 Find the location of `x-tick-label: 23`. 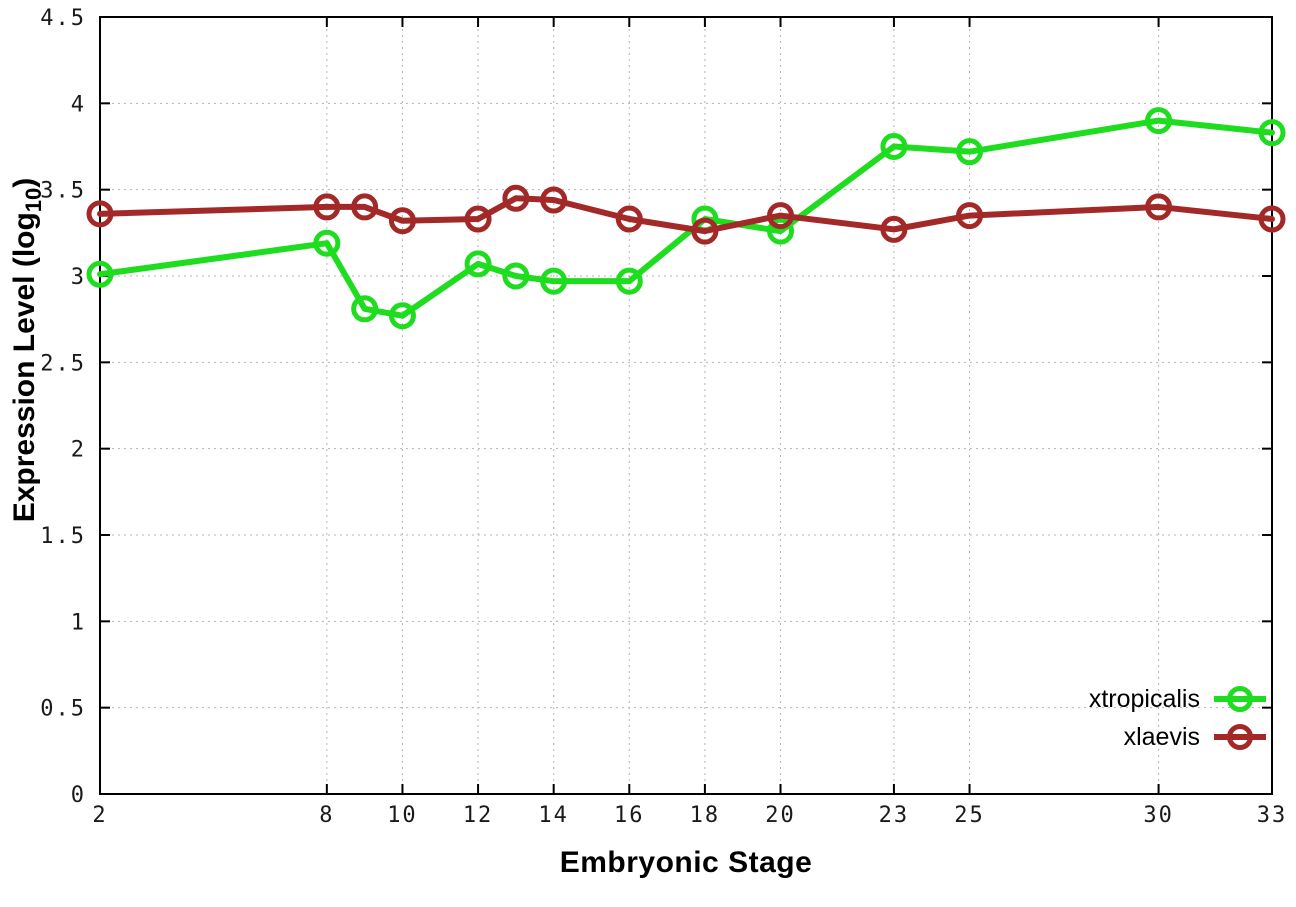

x-tick-label: 23 is located at coordinates (894, 815).